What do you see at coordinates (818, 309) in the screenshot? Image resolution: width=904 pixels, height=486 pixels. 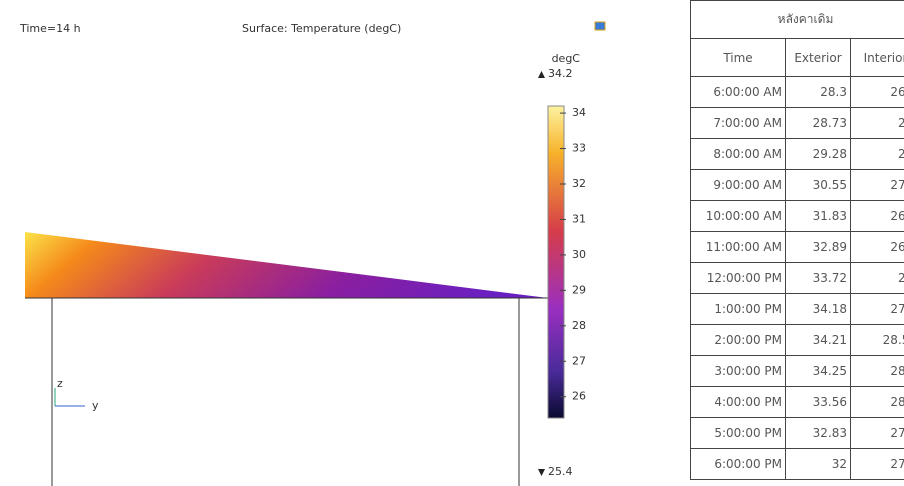 I see `table-cell: 34.18` at bounding box center [818, 309].